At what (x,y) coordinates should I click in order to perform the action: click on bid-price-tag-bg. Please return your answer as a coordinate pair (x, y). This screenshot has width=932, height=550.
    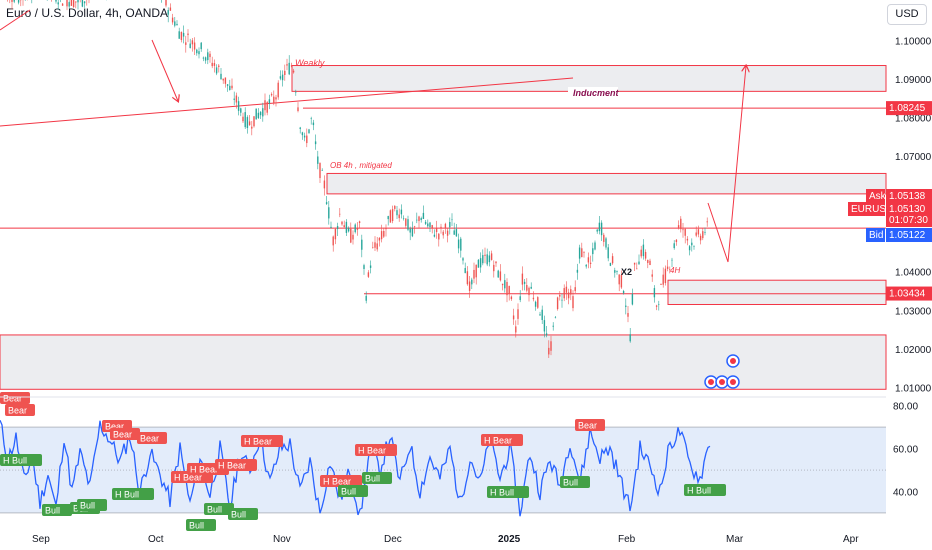
    Looking at the image, I should click on (909, 235).